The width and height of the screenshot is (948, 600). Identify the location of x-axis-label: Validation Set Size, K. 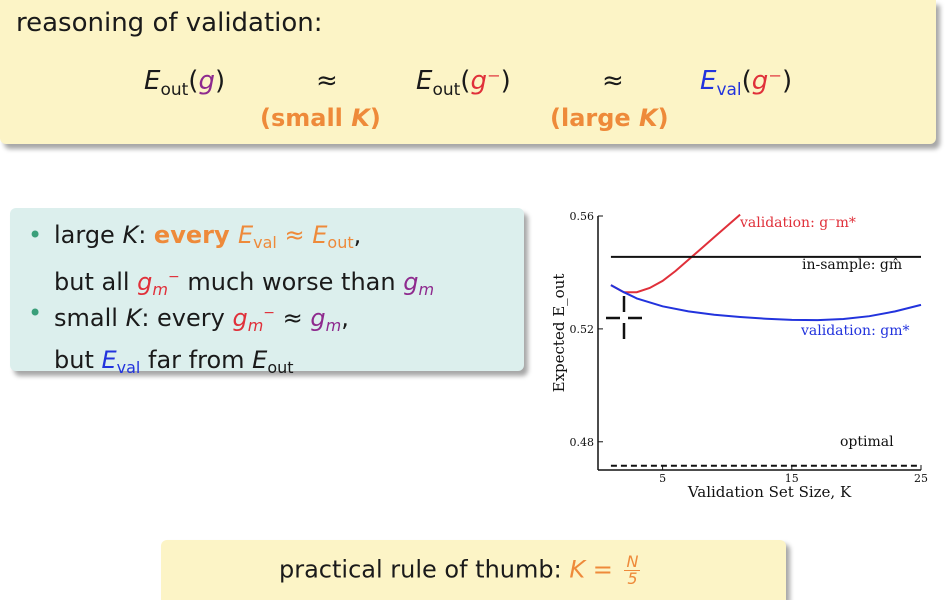
(769, 492).